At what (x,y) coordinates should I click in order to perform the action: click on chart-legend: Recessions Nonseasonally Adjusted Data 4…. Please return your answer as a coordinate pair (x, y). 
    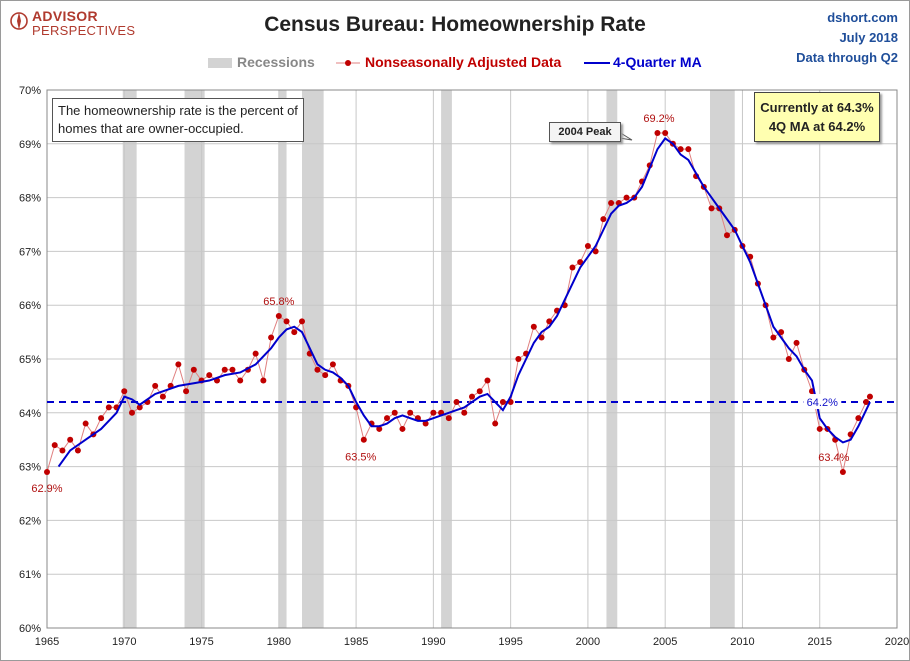
    Looking at the image, I should click on (455, 63).